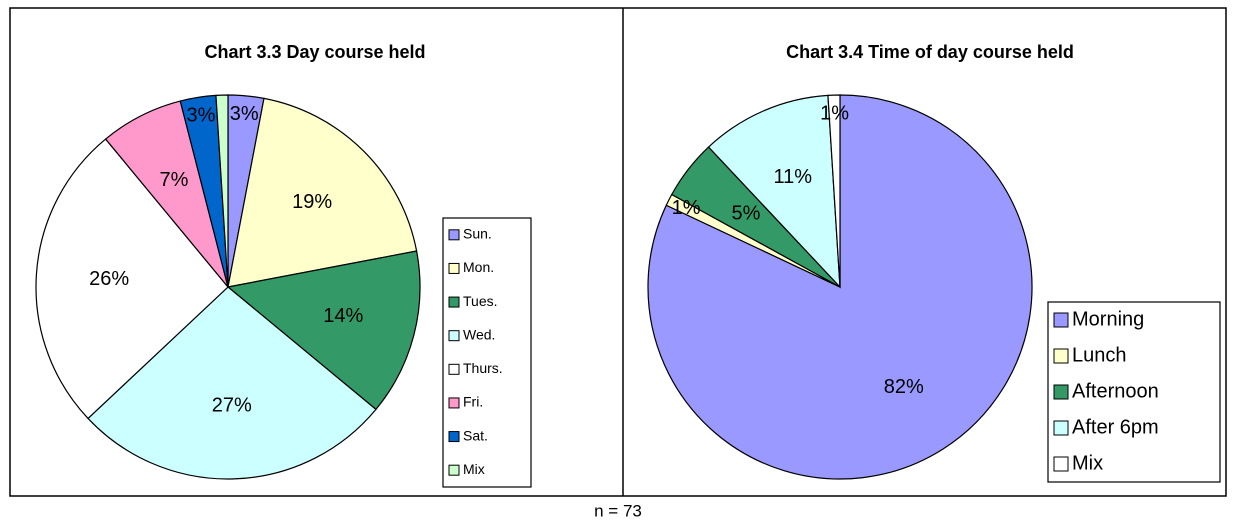 The image size is (1237, 524). I want to click on legend-label: After 6pm, so click(1115, 427).